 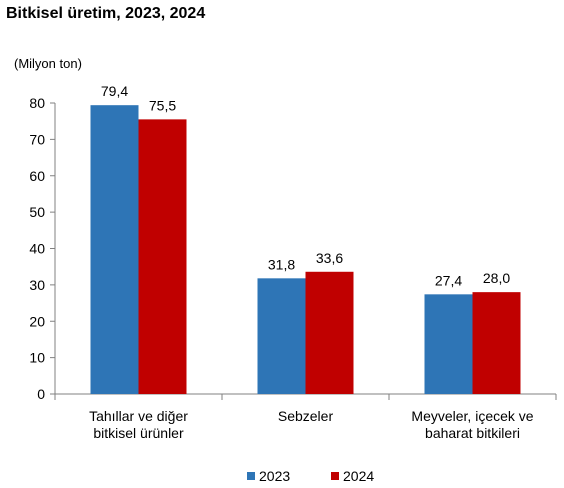 I want to click on y-axis-label: (Milyon ton), so click(x=48, y=63).